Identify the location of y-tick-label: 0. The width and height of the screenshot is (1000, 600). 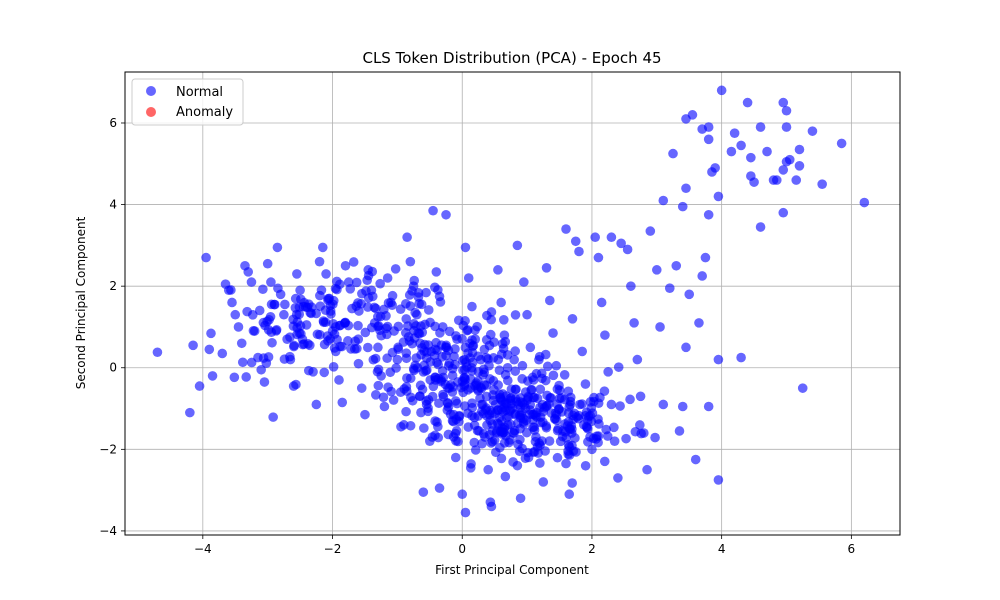
(113, 368).